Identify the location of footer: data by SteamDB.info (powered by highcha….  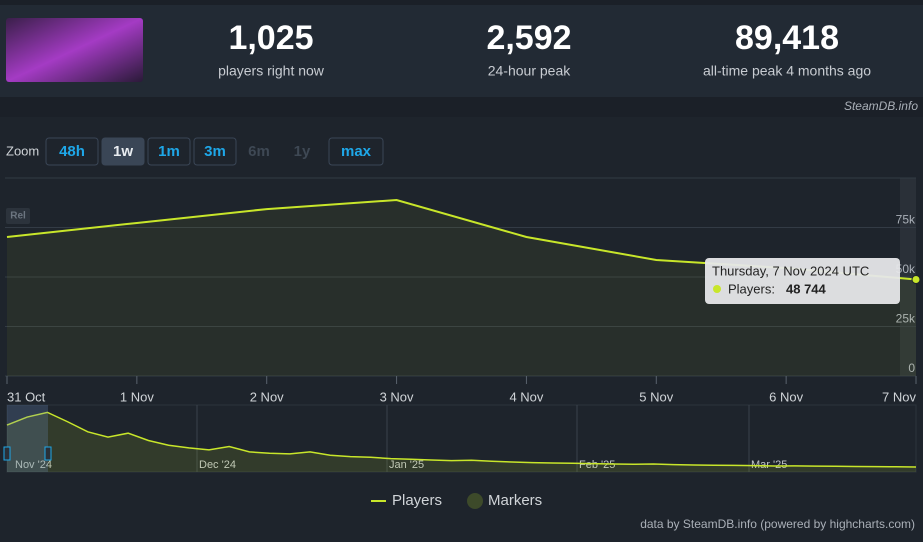
(777, 524).